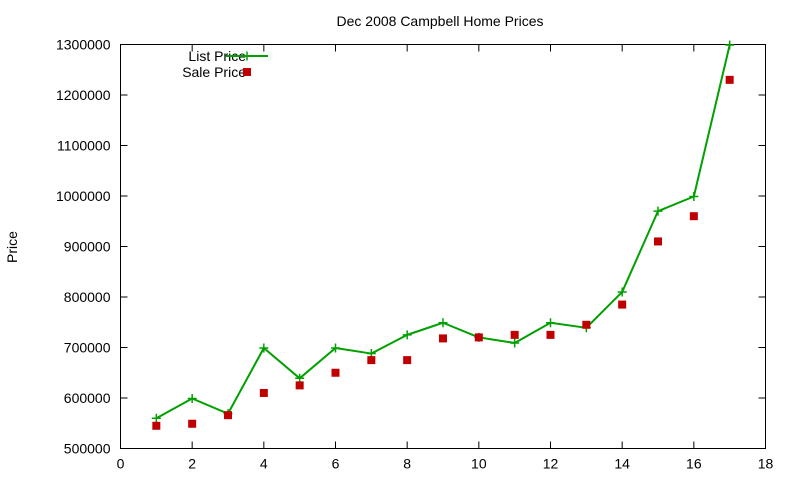 This screenshot has width=800, height=480. Describe the element at coordinates (217, 56) in the screenshot. I see `legend-label: List Price` at that location.